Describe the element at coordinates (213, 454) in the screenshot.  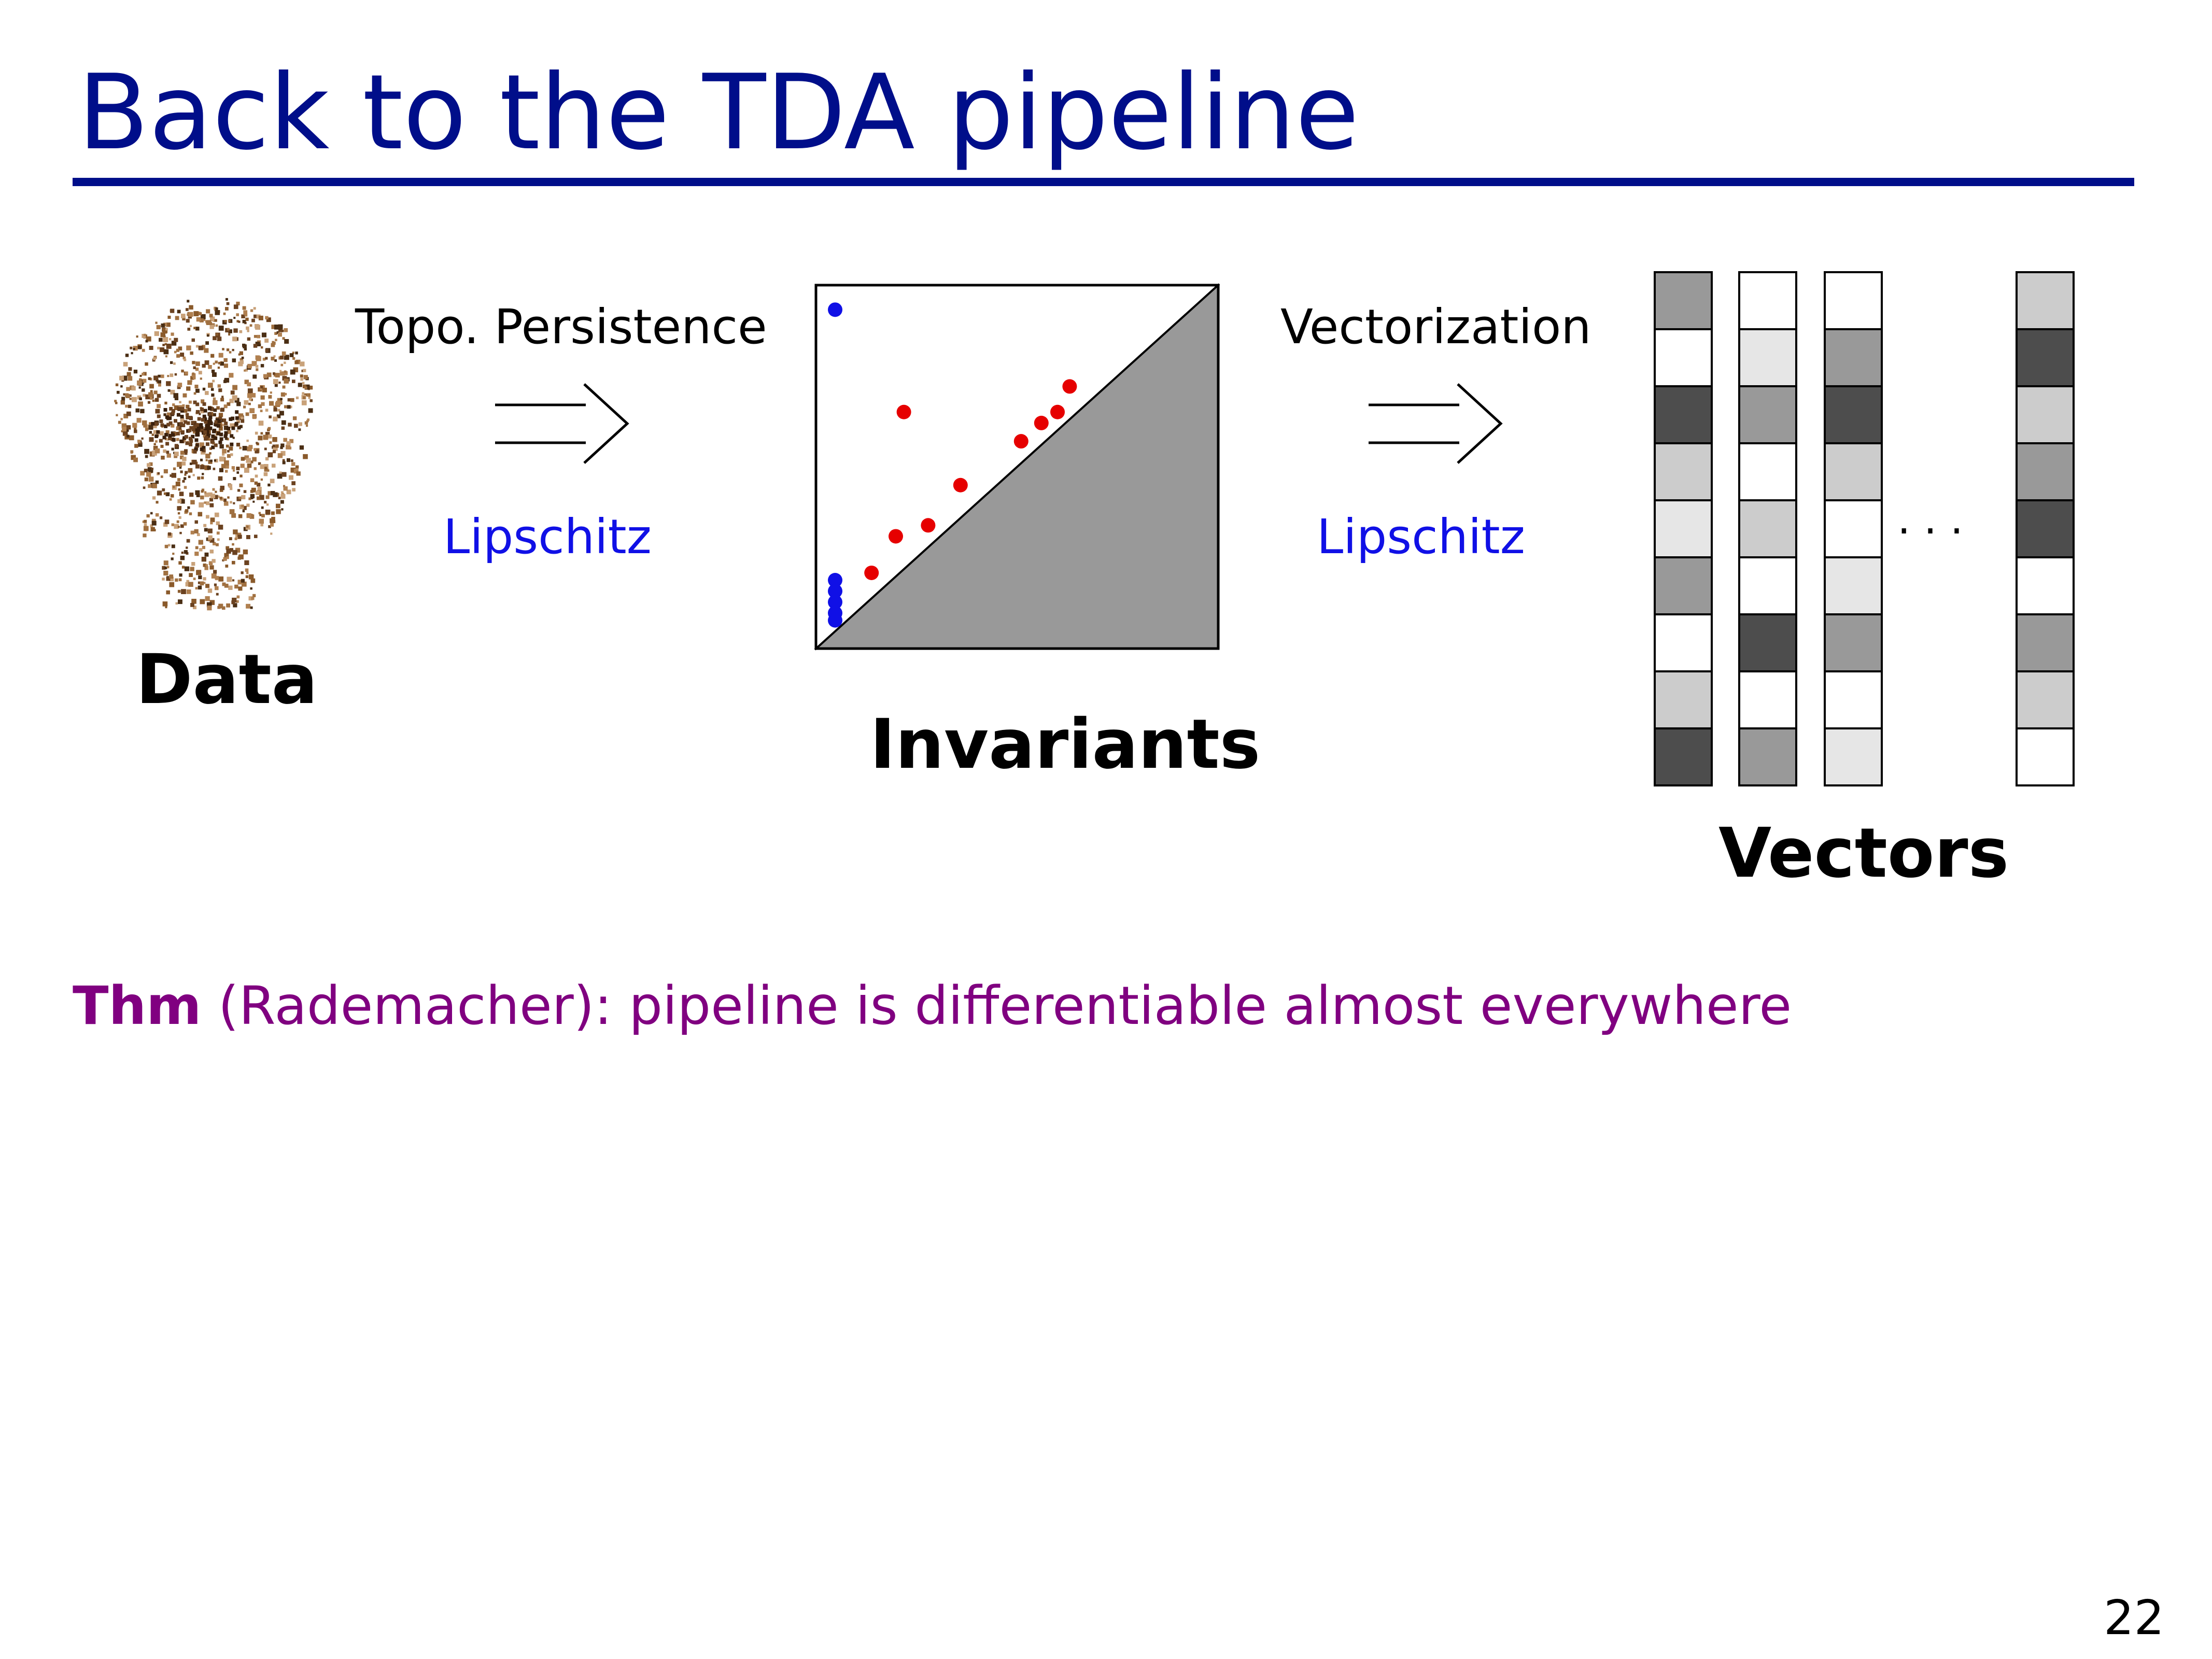
I see `point-cloud-head-icon` at that location.